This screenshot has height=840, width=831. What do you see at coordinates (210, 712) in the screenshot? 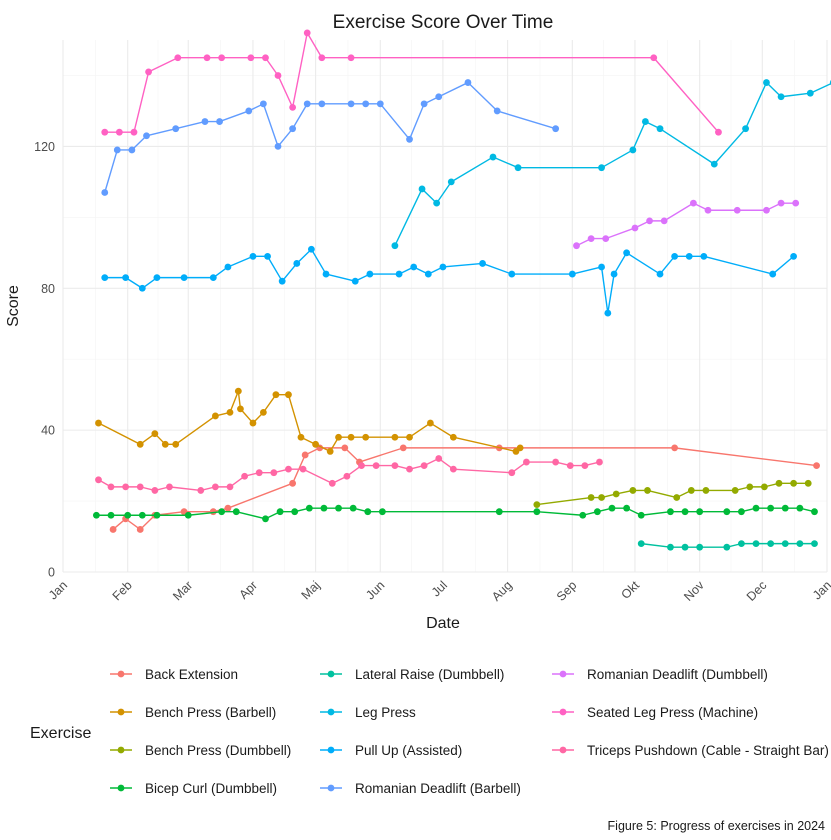
I see `legend-label: Bench Press (Barbell)` at bounding box center [210, 712].